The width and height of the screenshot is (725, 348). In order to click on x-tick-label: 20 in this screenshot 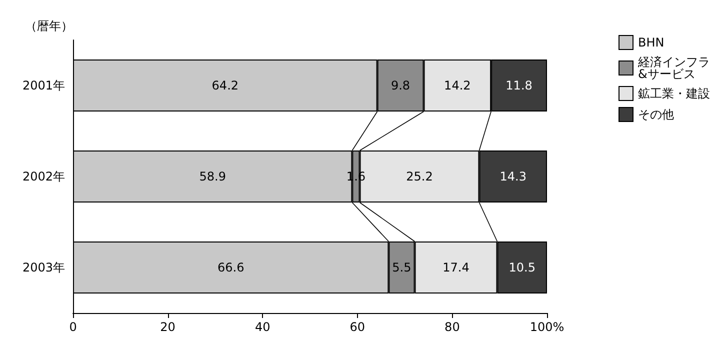, I will do `click(168, 327)`.